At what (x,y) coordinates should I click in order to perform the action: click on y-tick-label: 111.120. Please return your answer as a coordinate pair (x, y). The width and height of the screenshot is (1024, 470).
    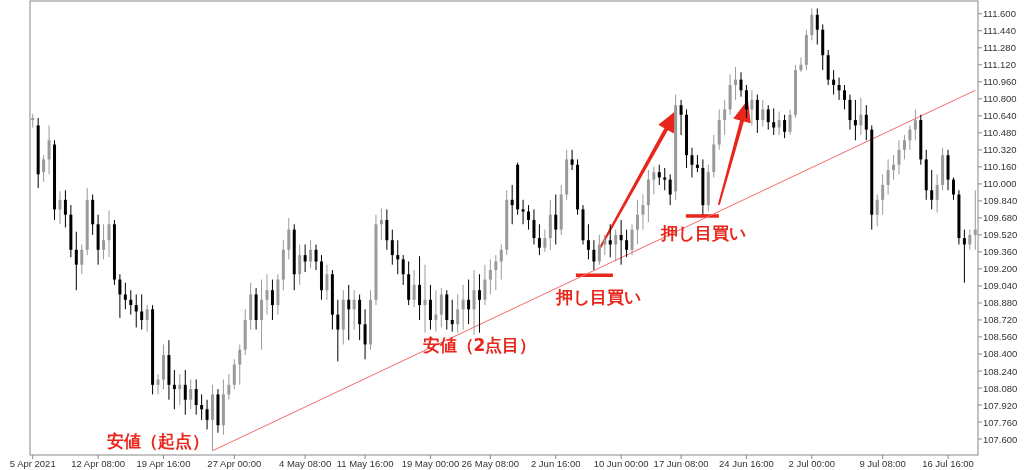
    Looking at the image, I should click on (999, 65).